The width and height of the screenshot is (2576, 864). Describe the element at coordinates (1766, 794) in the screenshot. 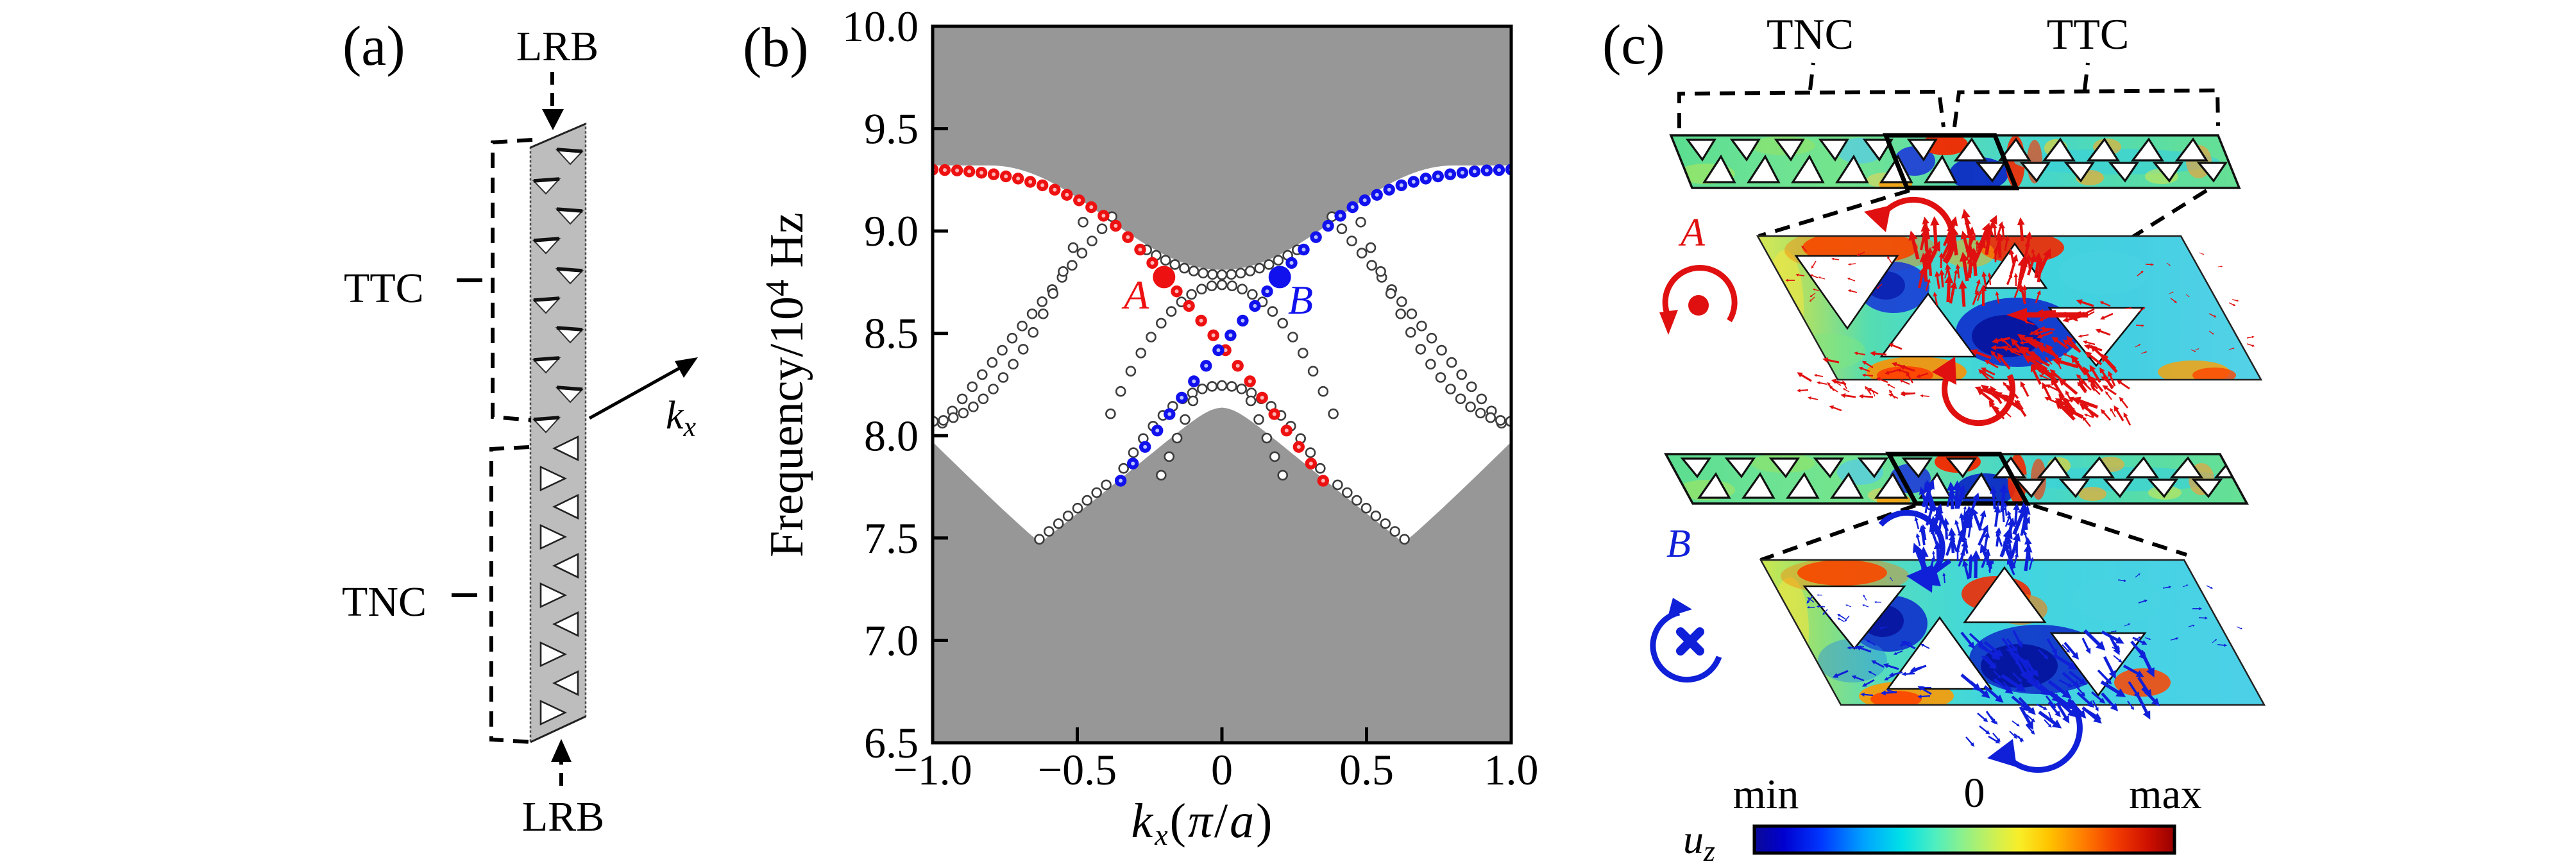

I see `svg-text: min` at that location.